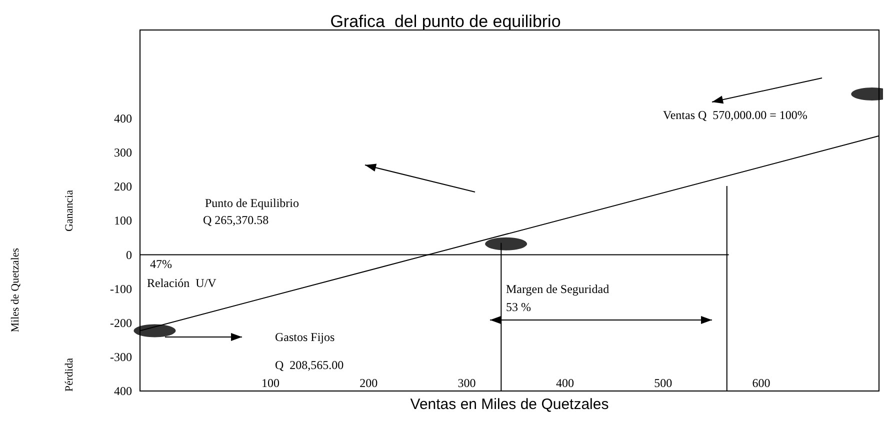  What do you see at coordinates (305, 337) in the screenshot?
I see `annotation: Gastos Fijos` at bounding box center [305, 337].